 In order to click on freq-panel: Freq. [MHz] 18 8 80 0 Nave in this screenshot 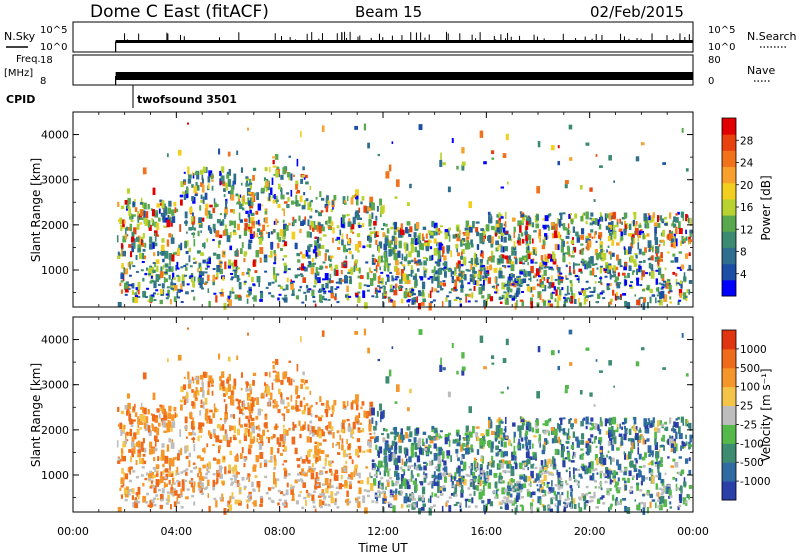, I will do `click(389, 70)`.